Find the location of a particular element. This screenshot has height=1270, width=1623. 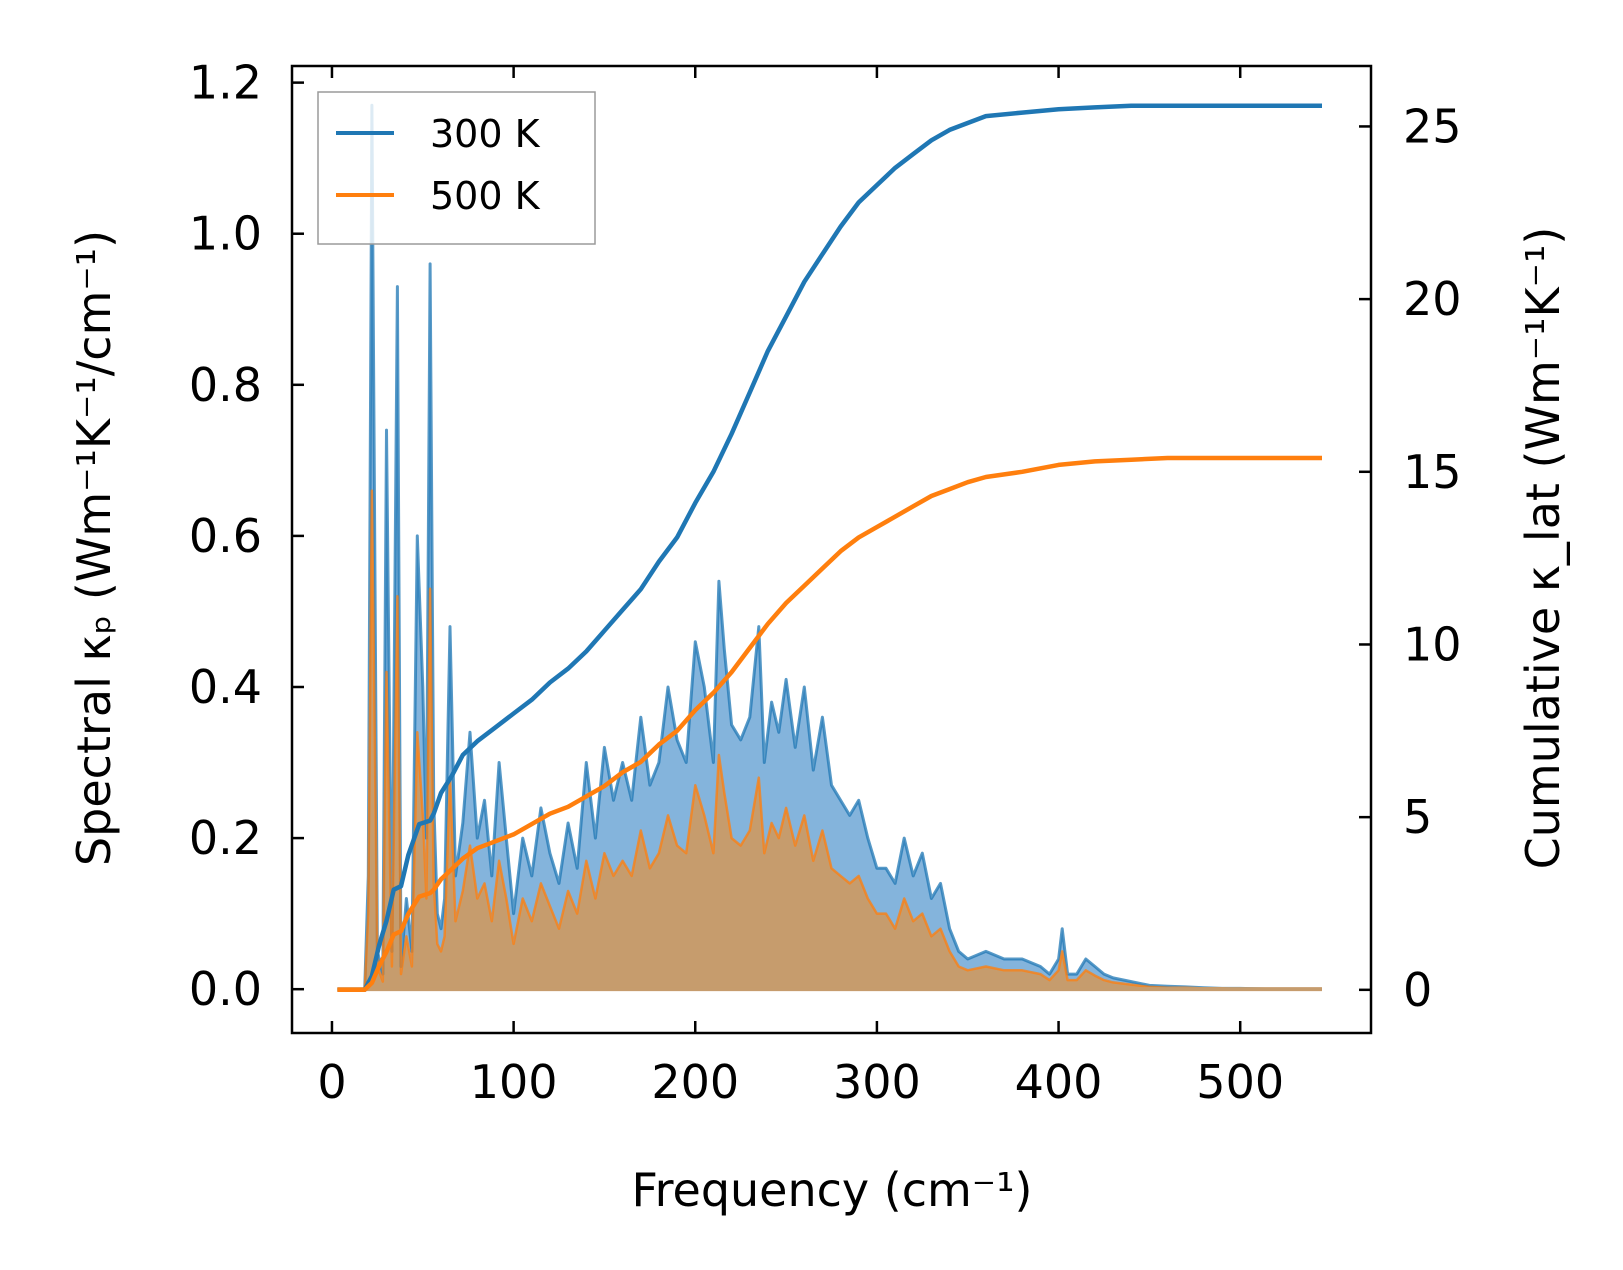

y-left-tick-label: 0.6 is located at coordinates (225, 536).